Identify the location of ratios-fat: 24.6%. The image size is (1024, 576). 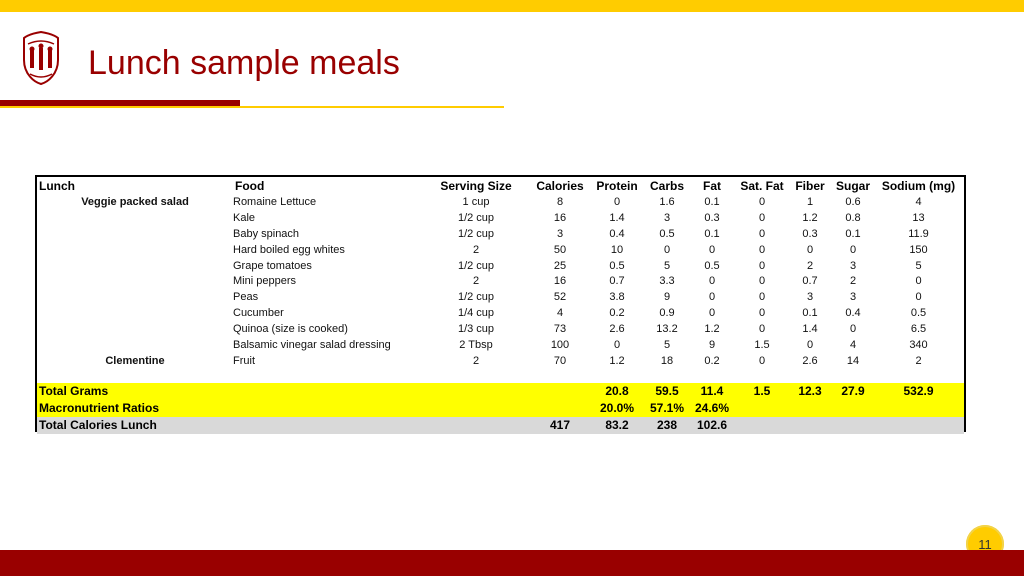
(712, 408).